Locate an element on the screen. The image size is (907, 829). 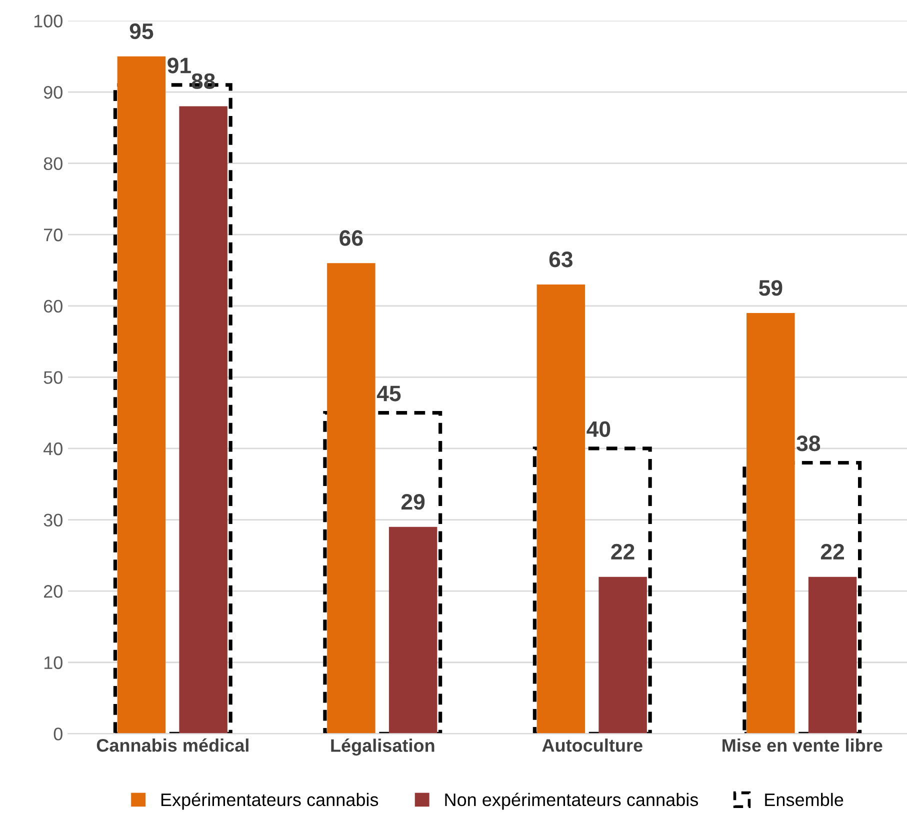
y-tick-label: 10 is located at coordinates (53, 663).